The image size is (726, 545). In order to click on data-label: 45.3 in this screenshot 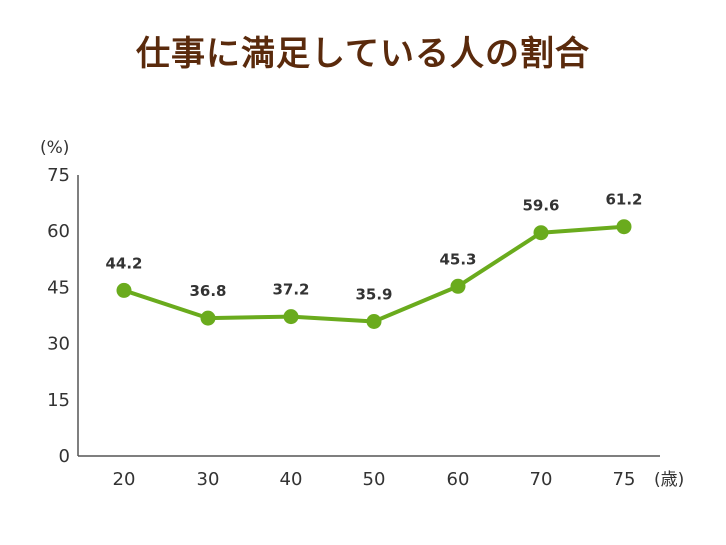, I will do `click(457, 259)`.